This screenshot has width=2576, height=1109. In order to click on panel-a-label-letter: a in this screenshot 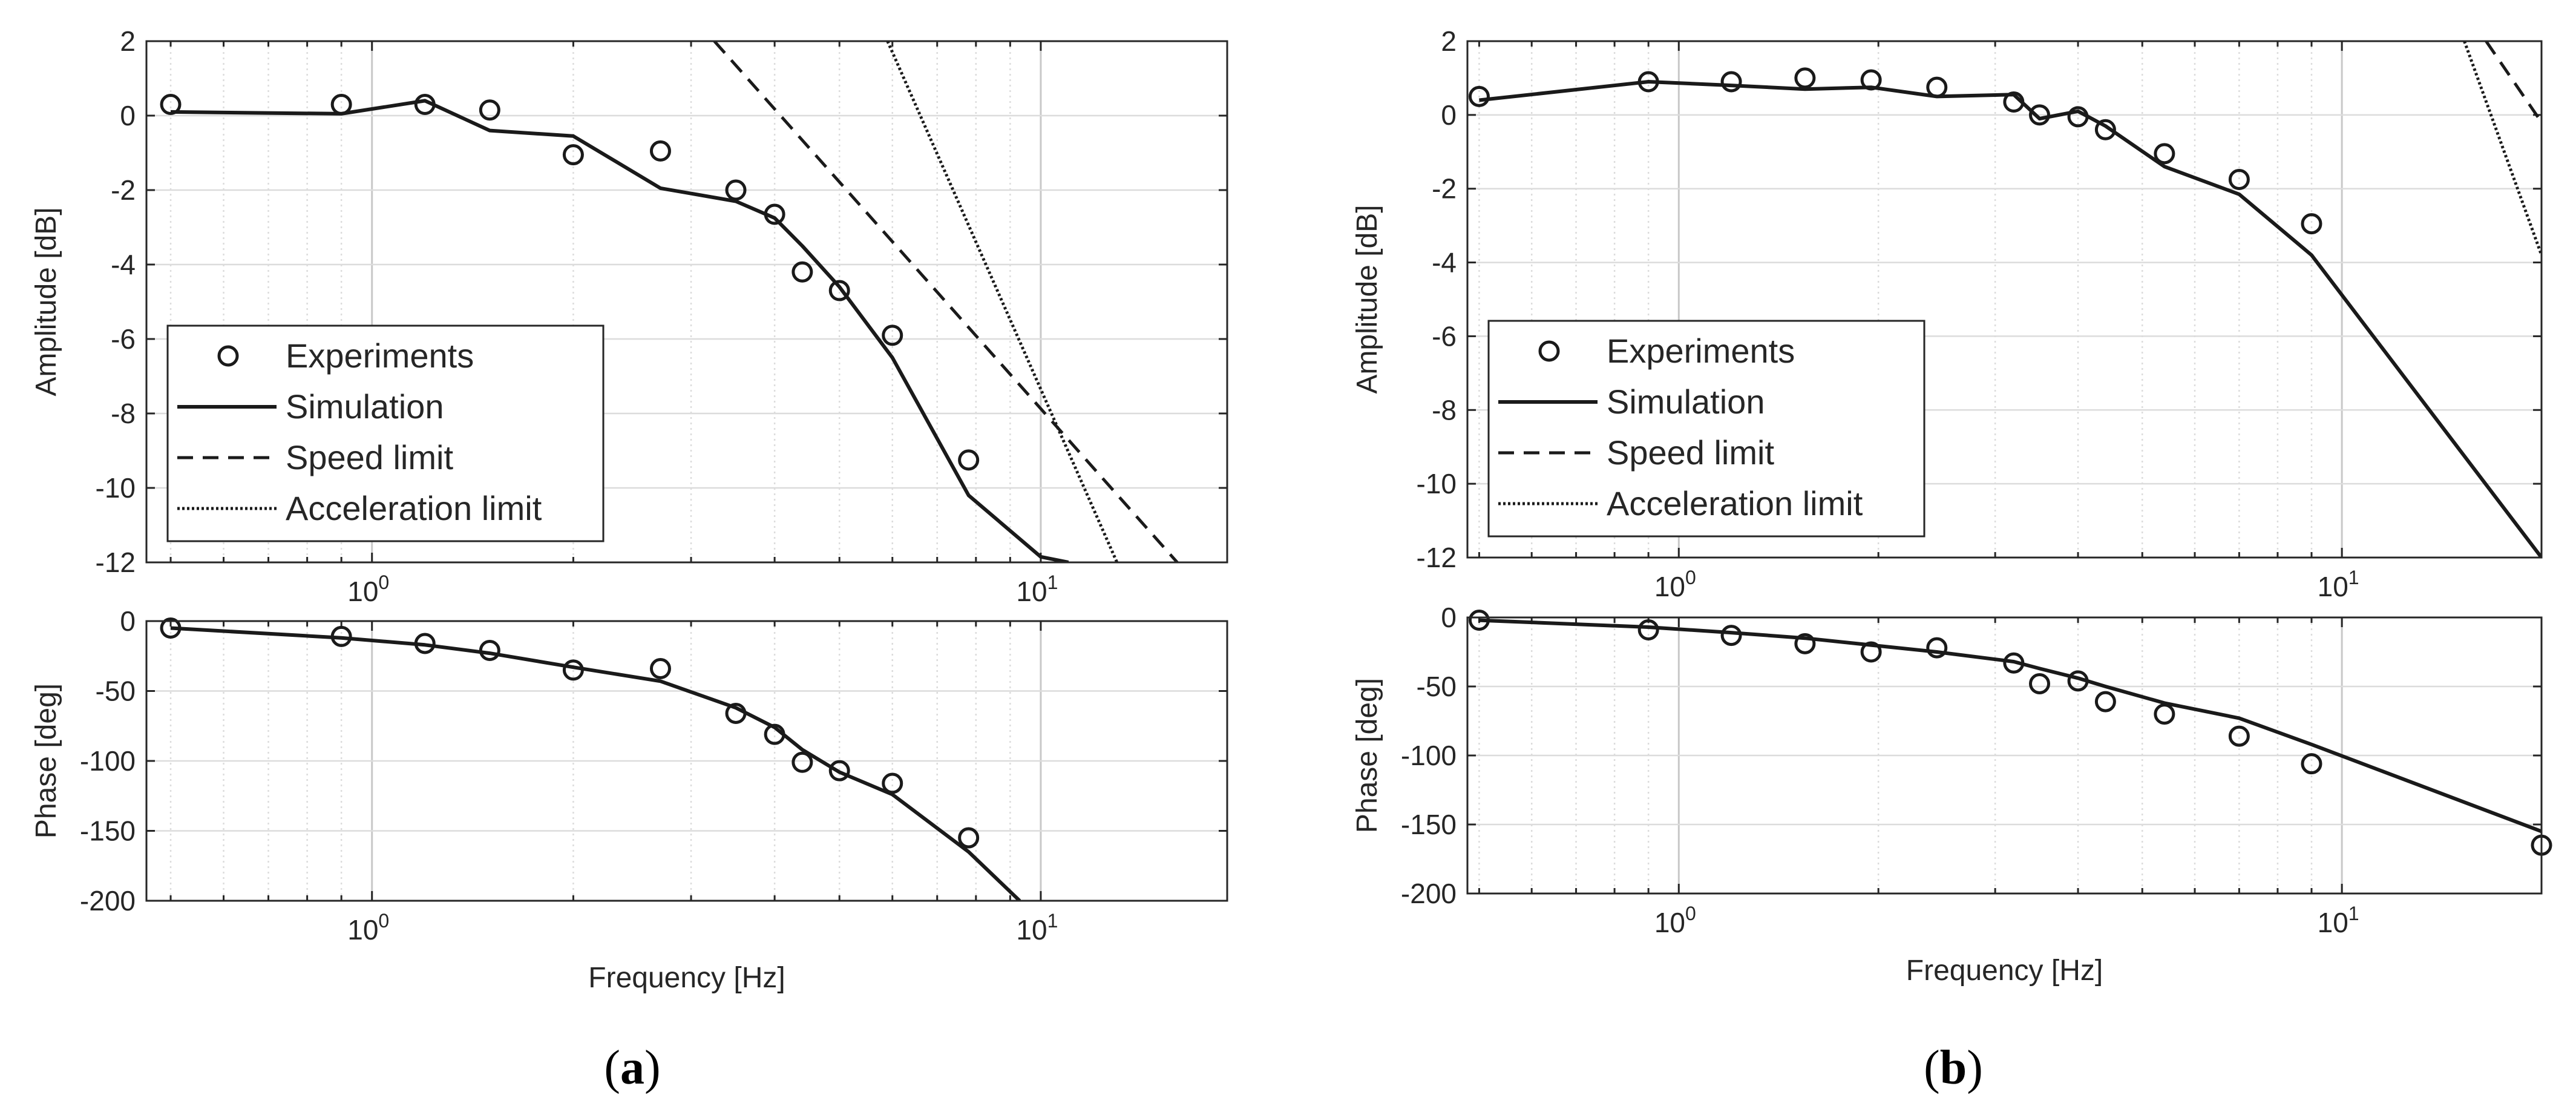, I will do `click(632, 1067)`.